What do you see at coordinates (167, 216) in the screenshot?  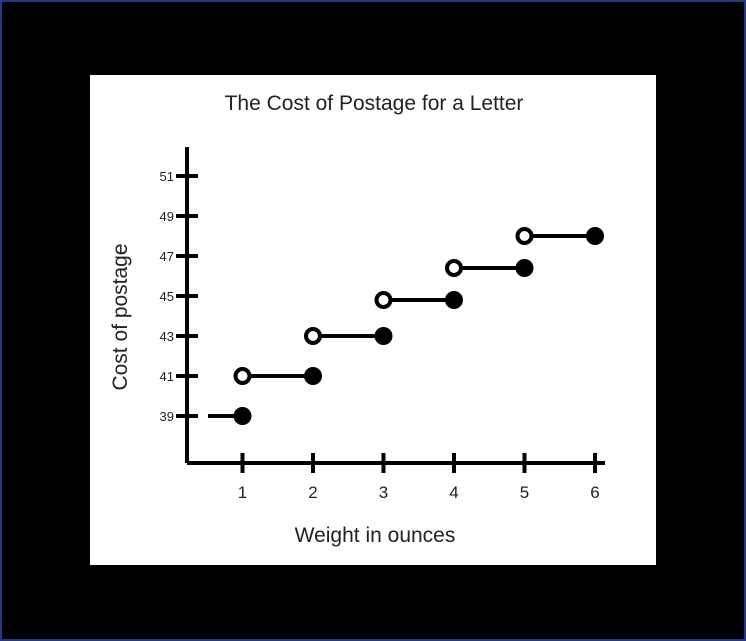 I see `y-tick-label: 49` at bounding box center [167, 216].